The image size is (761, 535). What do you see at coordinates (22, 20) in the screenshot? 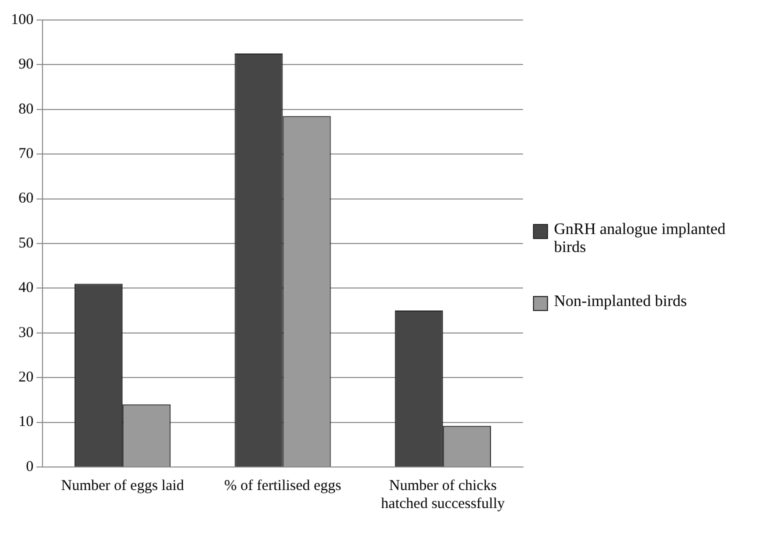
I see `y-tick-label: 100` at bounding box center [22, 20].